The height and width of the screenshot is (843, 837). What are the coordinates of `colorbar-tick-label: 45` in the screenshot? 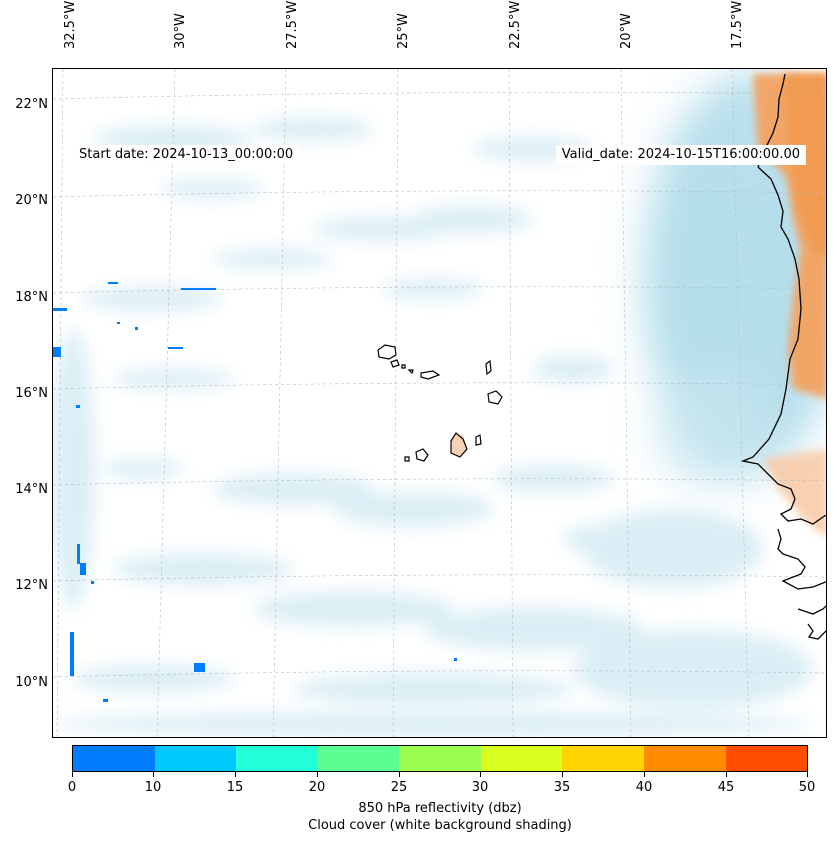 It's located at (726, 787).